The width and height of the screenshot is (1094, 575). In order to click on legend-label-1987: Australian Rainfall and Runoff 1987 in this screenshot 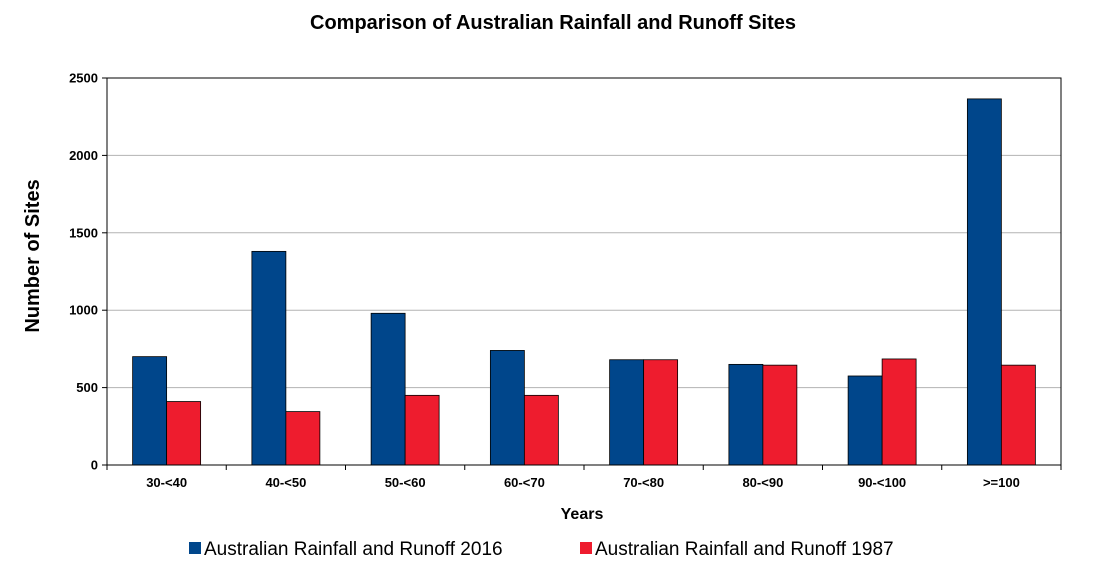, I will do `click(744, 549)`.